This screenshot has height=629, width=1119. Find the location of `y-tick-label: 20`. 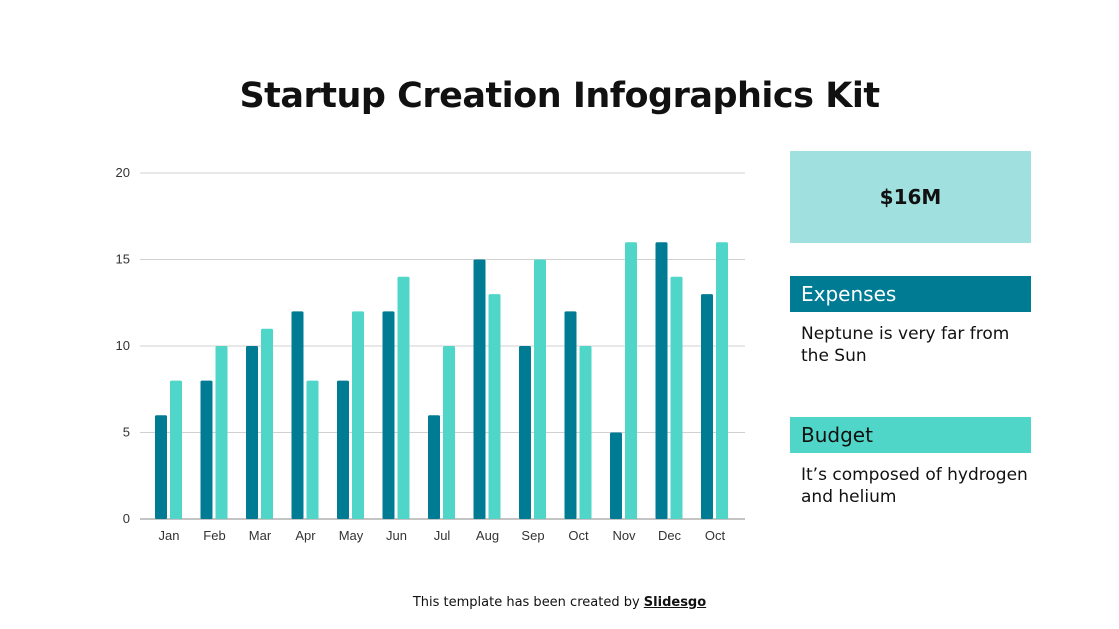

y-tick-label: 20 is located at coordinates (123, 172).